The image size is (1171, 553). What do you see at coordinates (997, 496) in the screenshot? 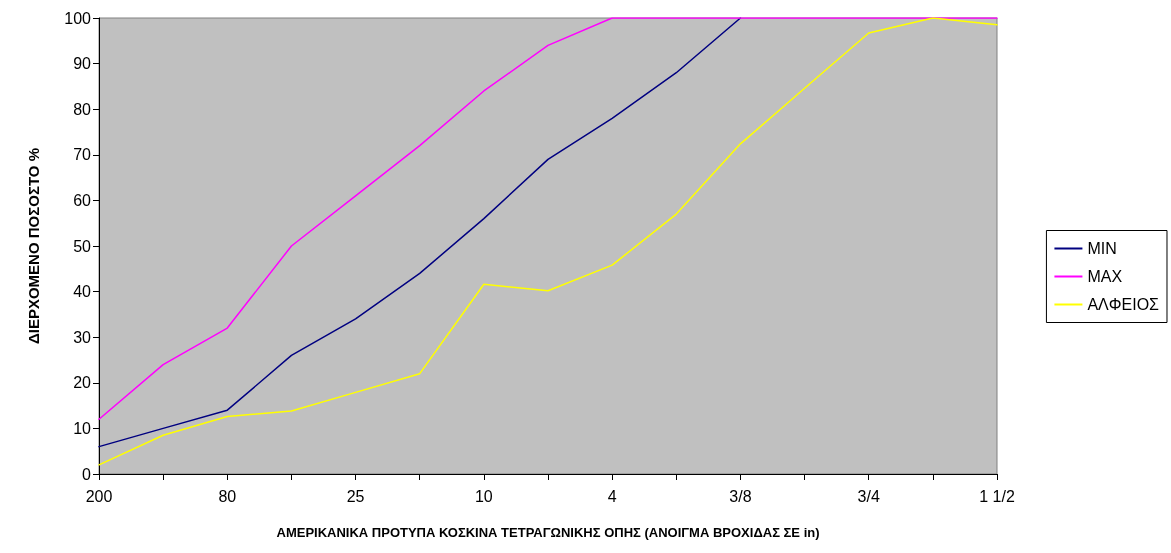
I see `x-tick-label: 1 1/2` at bounding box center [997, 496].